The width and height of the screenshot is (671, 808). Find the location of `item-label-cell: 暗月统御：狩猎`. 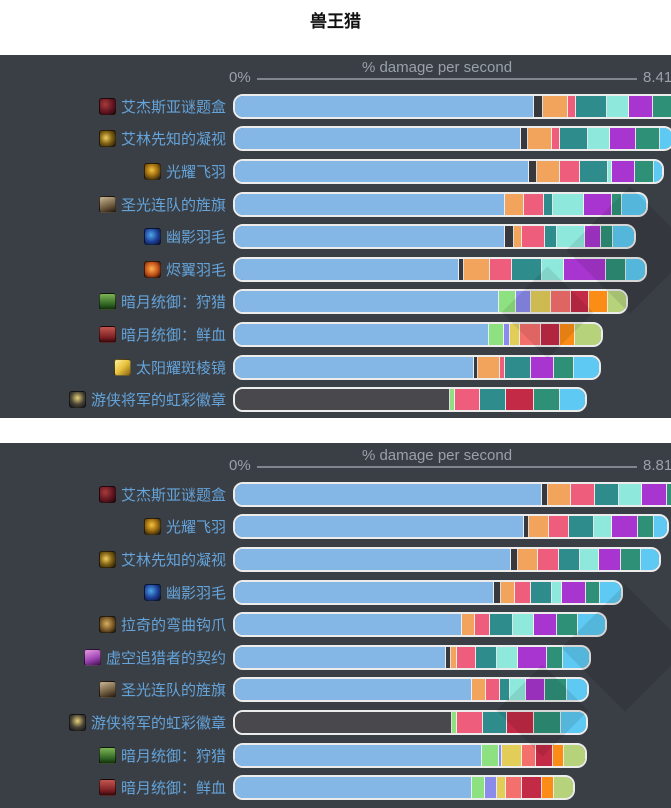

item-label-cell: 暗月统御：狩猎 is located at coordinates (113, 301).